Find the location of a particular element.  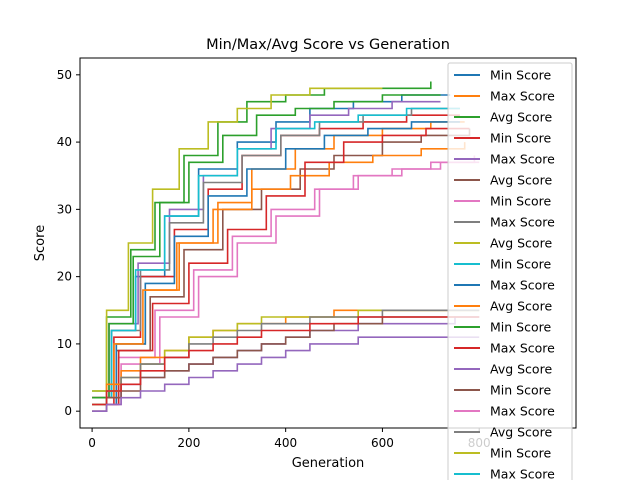

x-tick-label: 200 is located at coordinates (188, 443).